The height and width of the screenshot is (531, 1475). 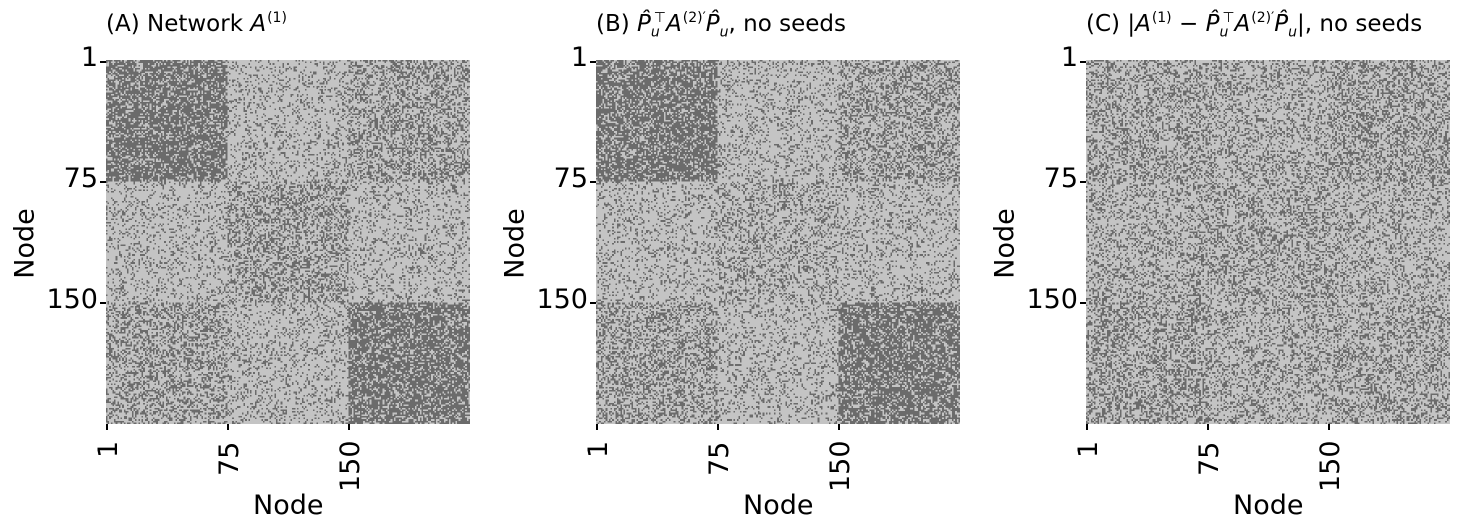 I want to click on panel-c-title: (C) |A(1) − P̂u⊤A(2)′P̂u|, no seeds, so click(x=1254, y=25).